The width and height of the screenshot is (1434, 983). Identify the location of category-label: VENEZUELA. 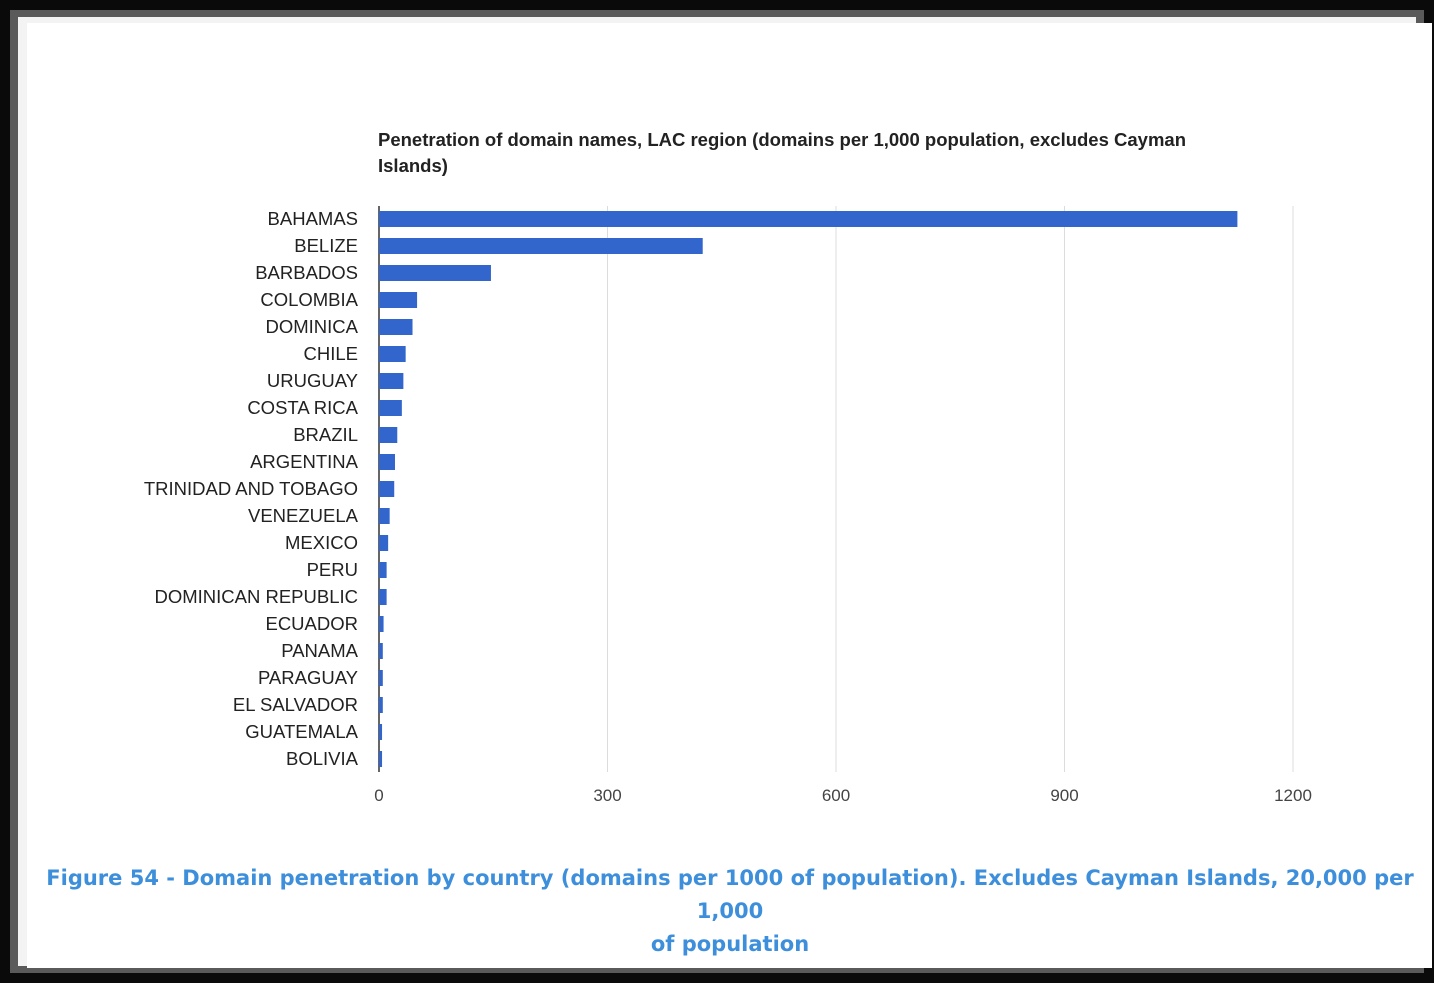
(303, 515).